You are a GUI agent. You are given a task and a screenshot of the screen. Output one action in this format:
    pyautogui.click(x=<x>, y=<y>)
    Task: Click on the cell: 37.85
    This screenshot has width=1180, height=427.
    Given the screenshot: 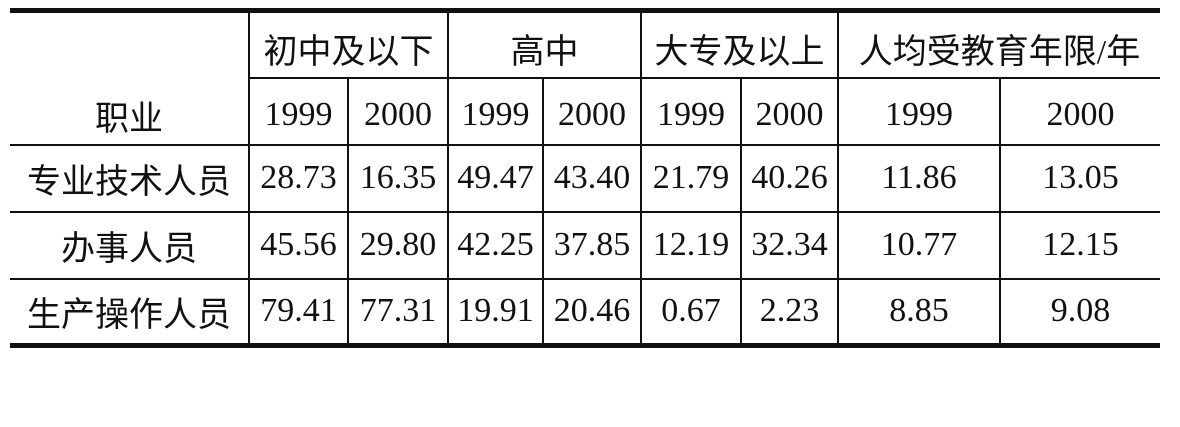 What is the action you would take?
    pyautogui.click(x=592, y=245)
    